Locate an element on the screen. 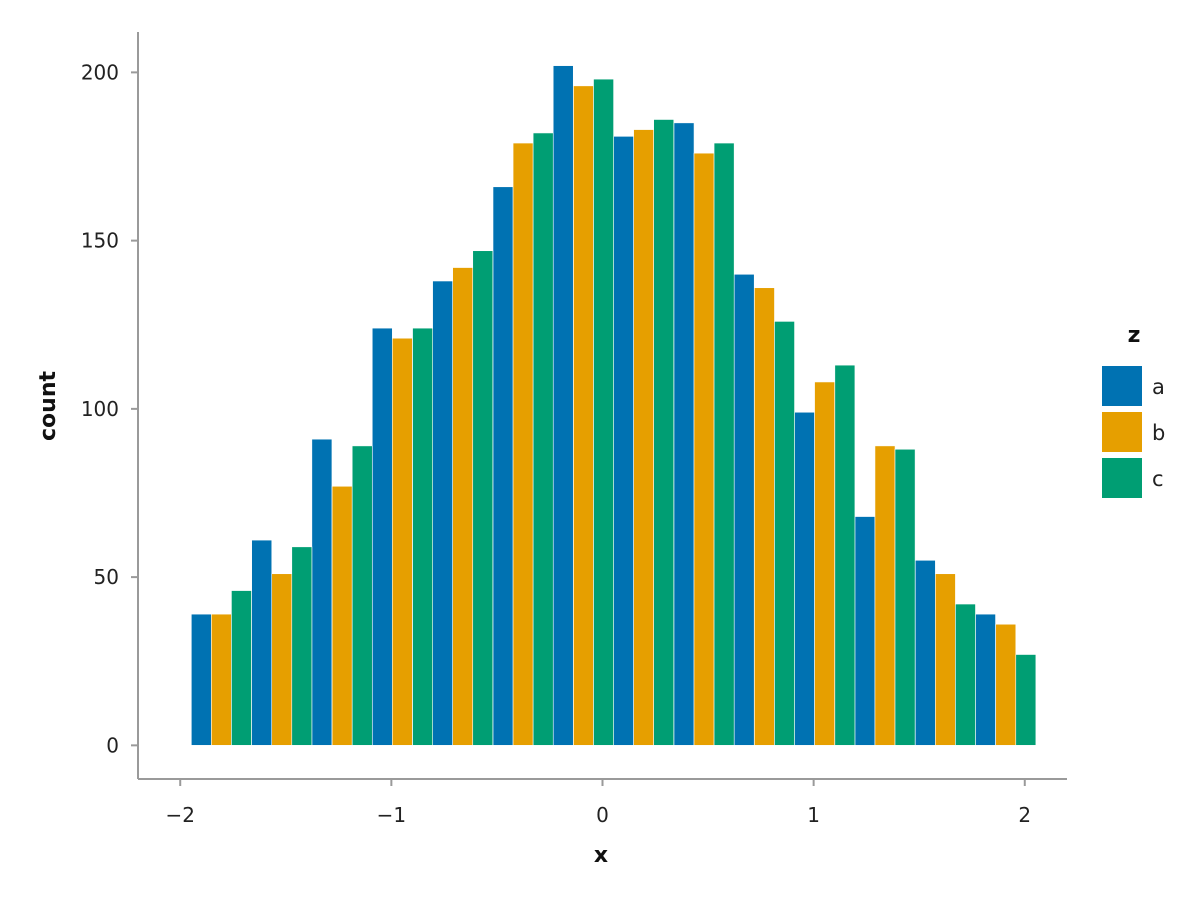  legend-label-b: b is located at coordinates (1158, 433).